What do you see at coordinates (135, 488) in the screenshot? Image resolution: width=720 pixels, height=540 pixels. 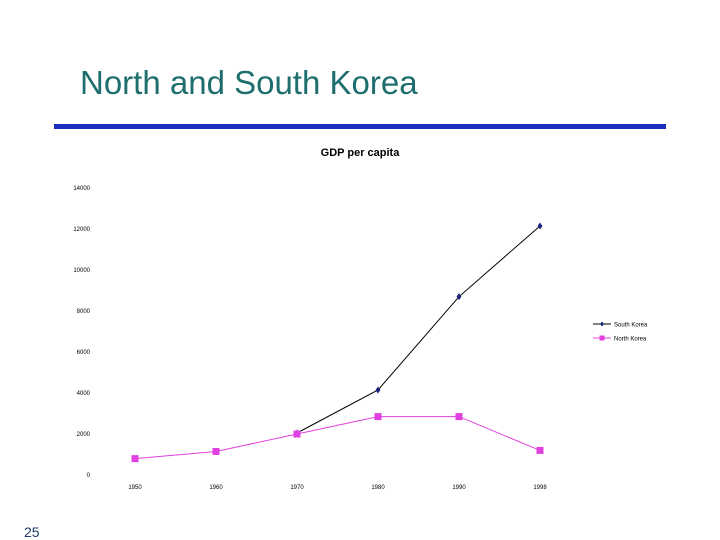 I see `x-tick-label: 1950` at bounding box center [135, 488].